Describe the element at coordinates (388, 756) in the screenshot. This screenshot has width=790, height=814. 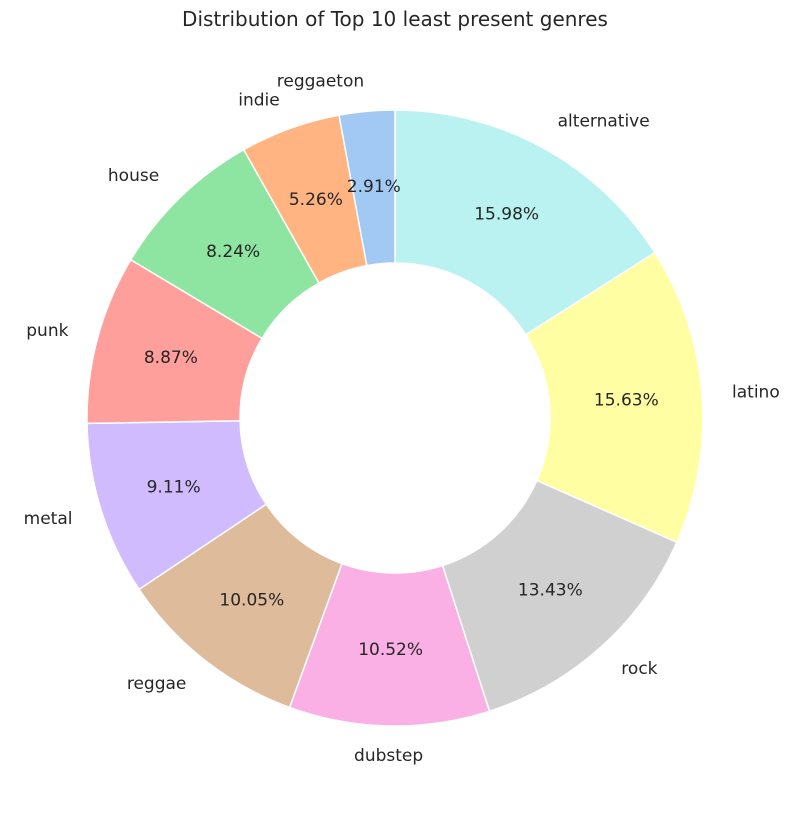
I see `category-label-dubstep: dubstep` at that location.